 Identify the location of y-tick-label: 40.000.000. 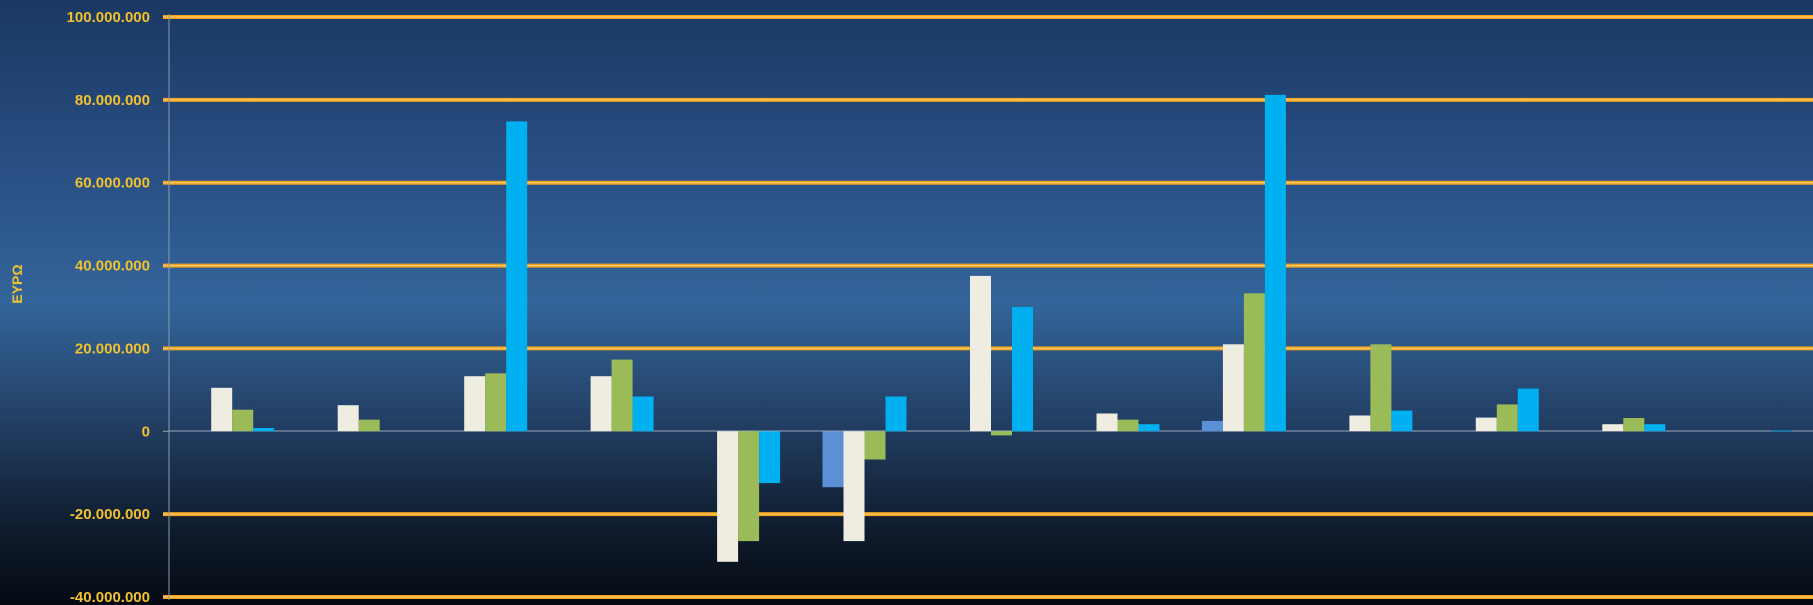
(112, 266).